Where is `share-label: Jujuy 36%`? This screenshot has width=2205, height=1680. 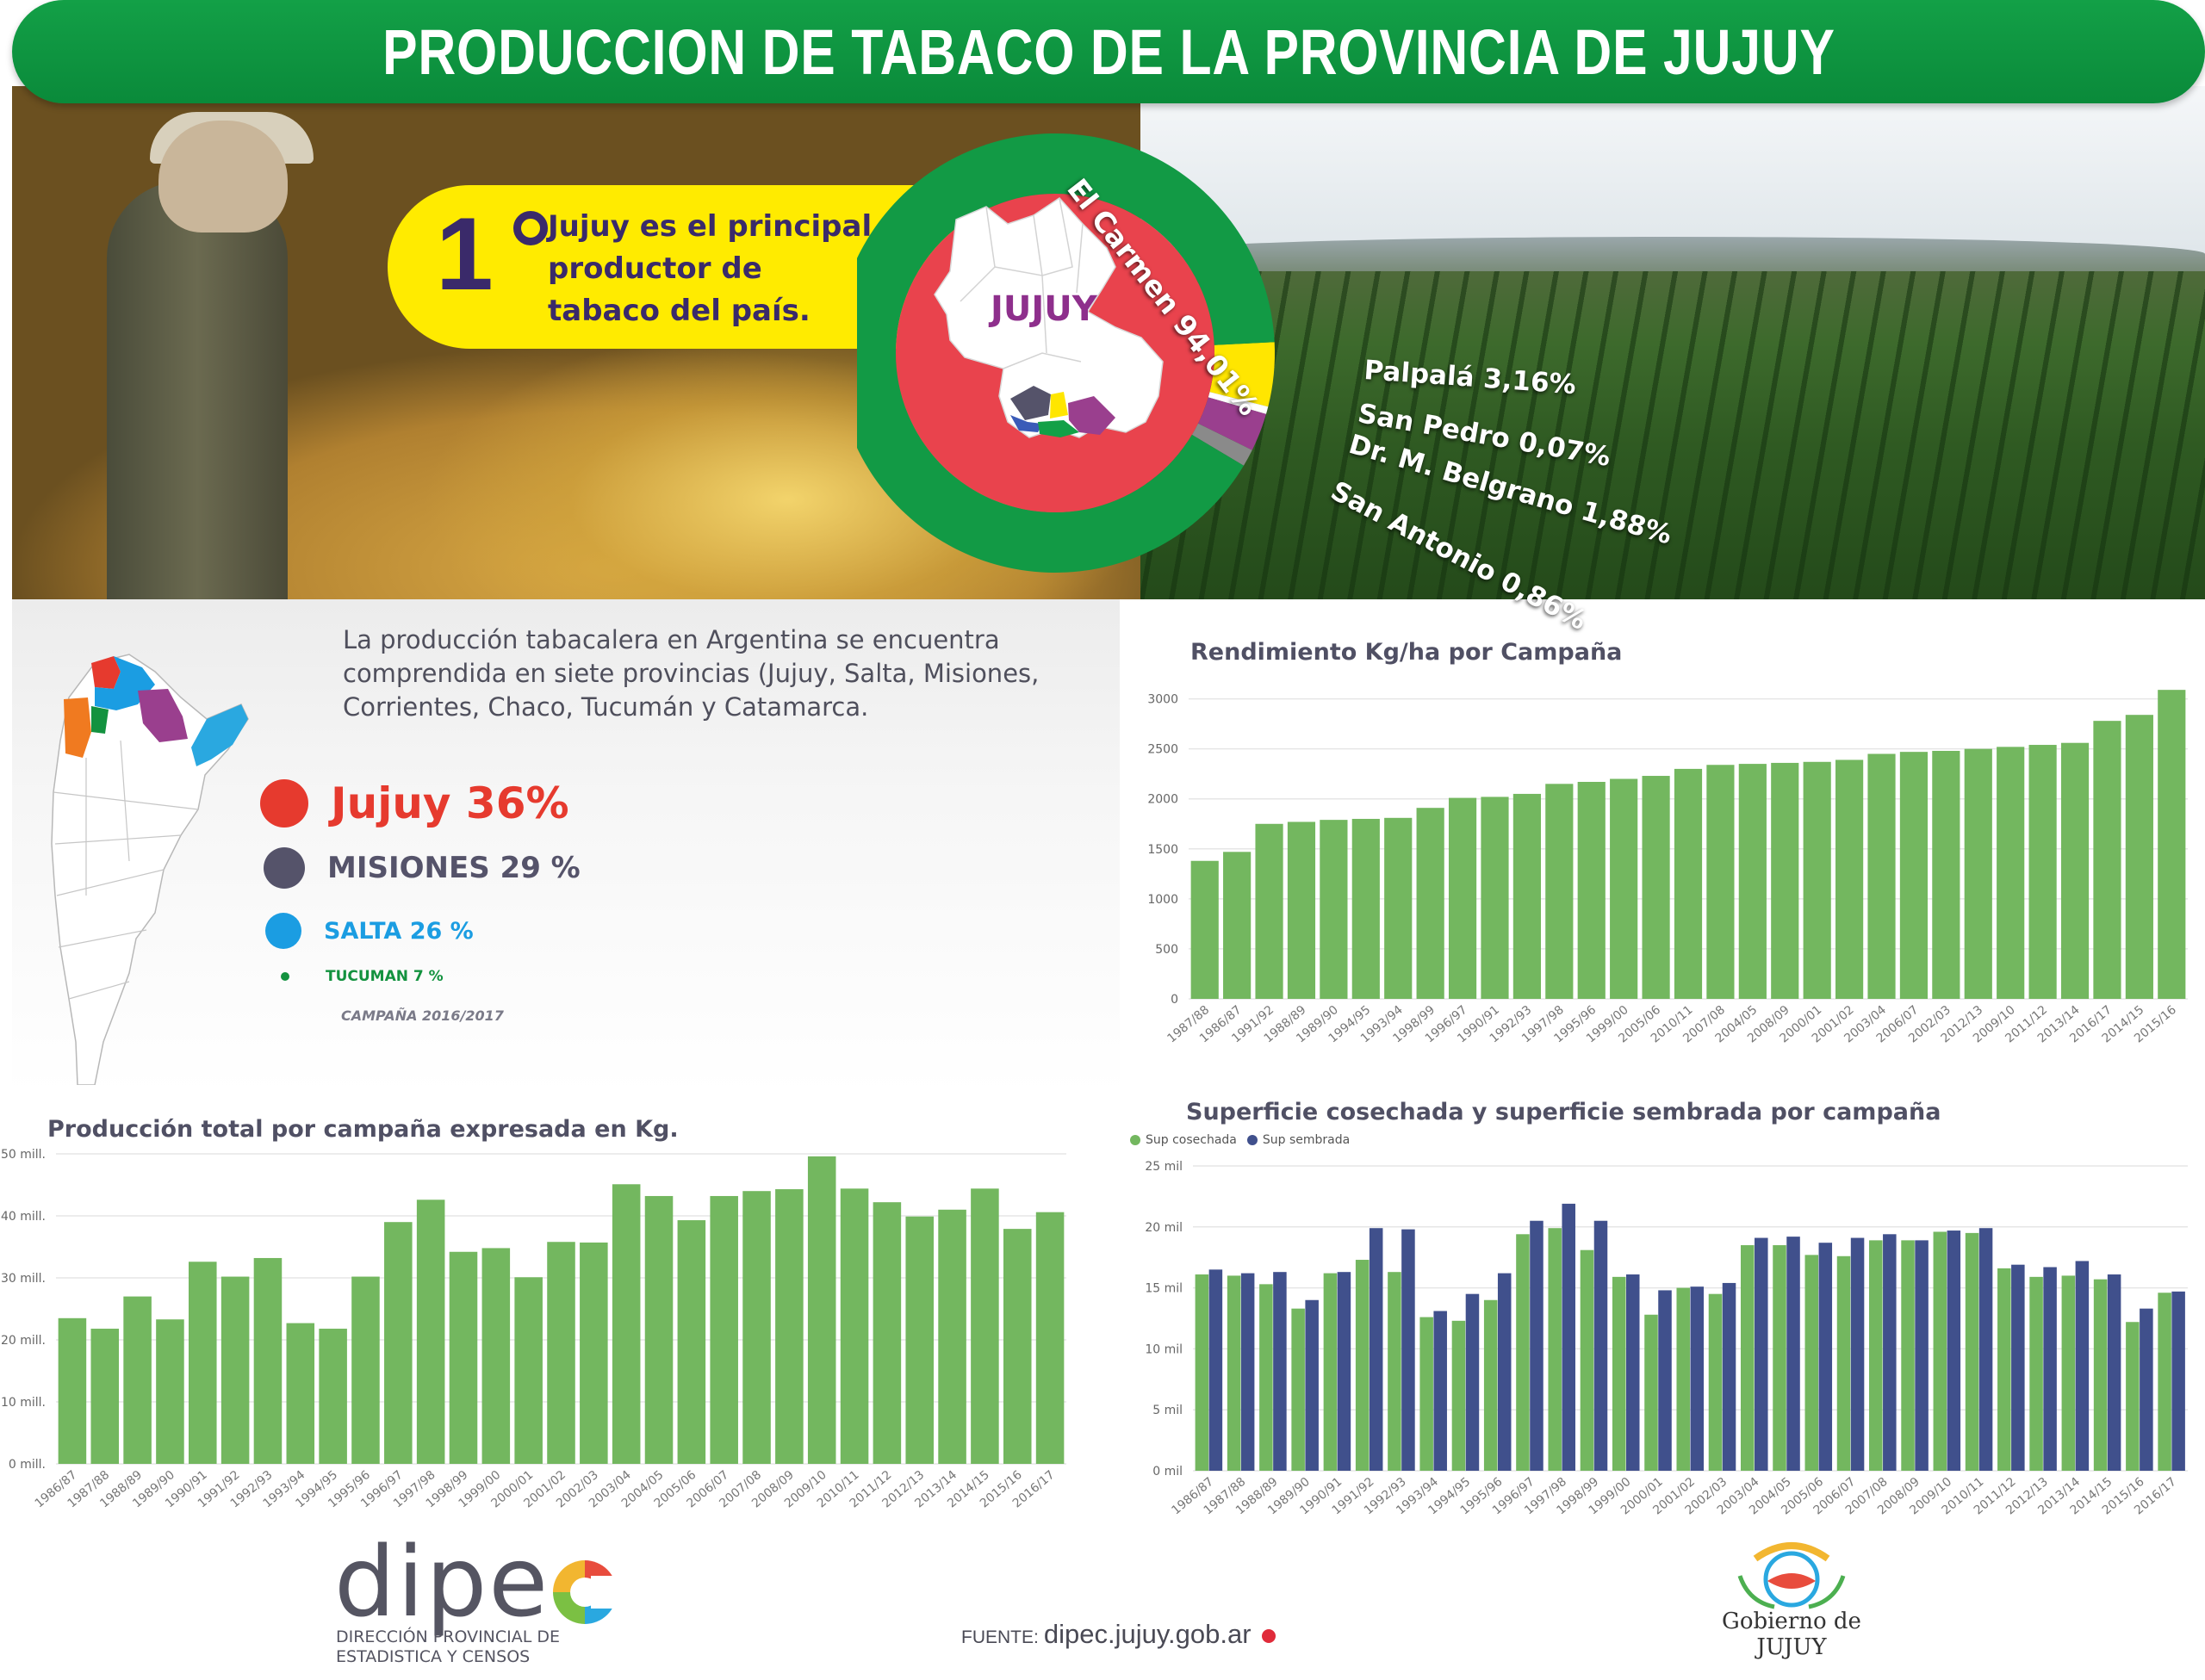 share-label: Jujuy 36% is located at coordinates (450, 803).